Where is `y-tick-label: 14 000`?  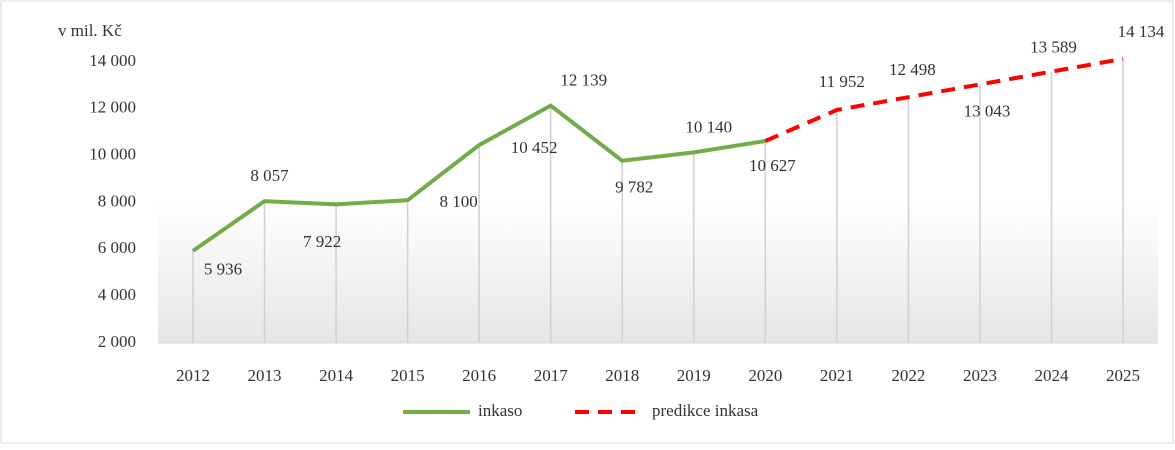
y-tick-label: 14 000 is located at coordinates (112, 60).